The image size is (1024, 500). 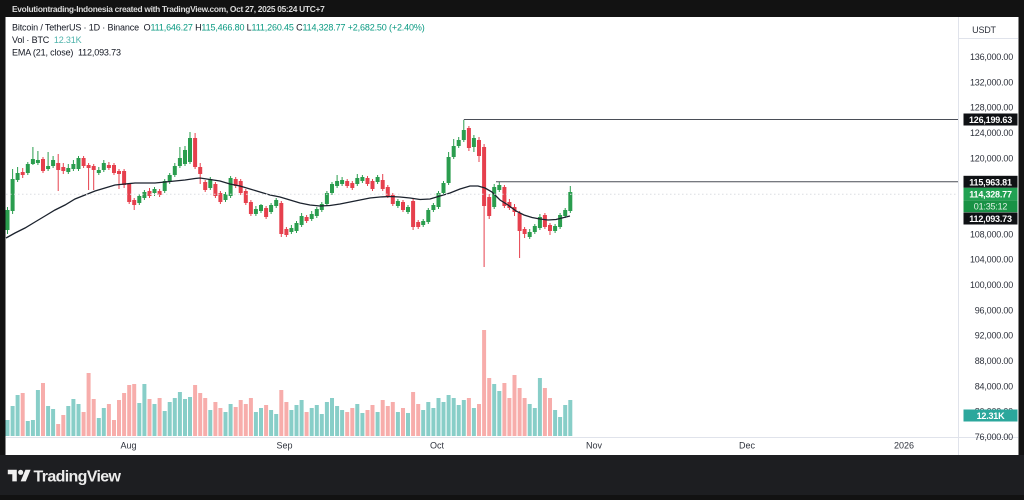 What do you see at coordinates (991, 260) in the screenshot?
I see `svg-text: 104,000.00` at bounding box center [991, 260].